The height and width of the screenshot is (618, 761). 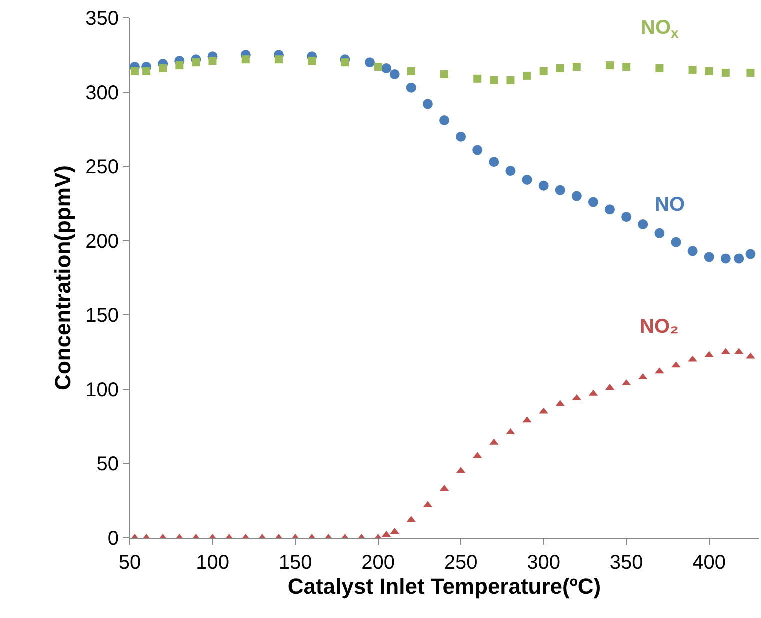 What do you see at coordinates (660, 29) in the screenshot?
I see `series-label: NO$_{x}$` at bounding box center [660, 29].